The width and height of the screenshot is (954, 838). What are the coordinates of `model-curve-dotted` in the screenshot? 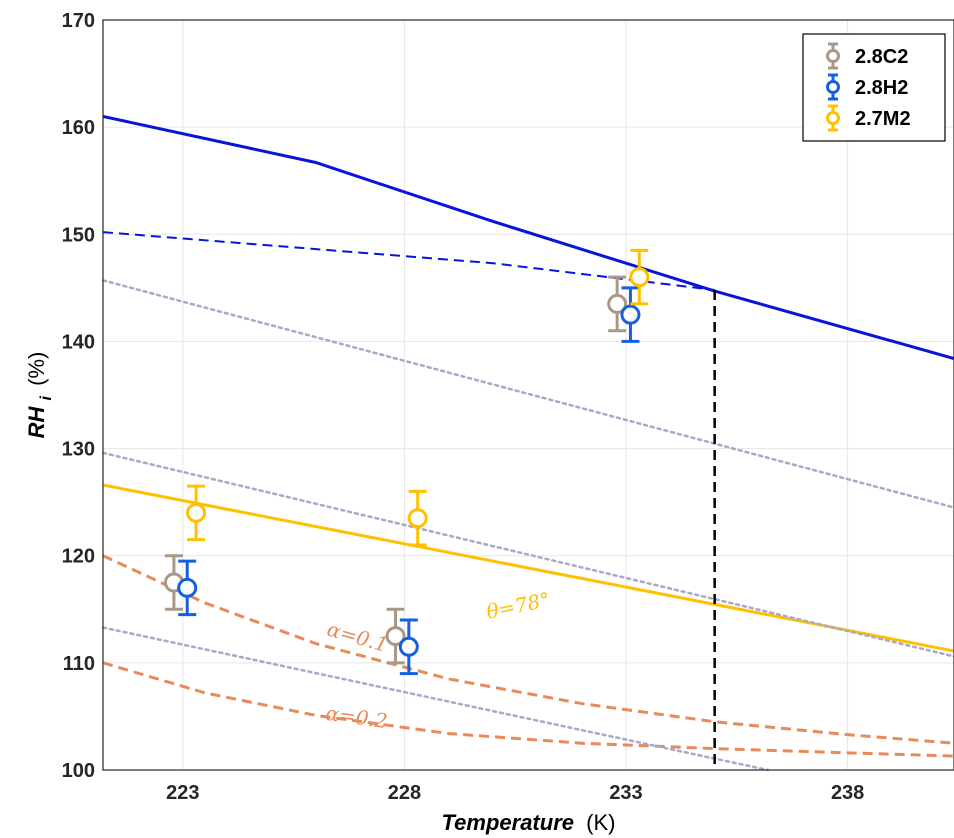 It's located at (435, 699).